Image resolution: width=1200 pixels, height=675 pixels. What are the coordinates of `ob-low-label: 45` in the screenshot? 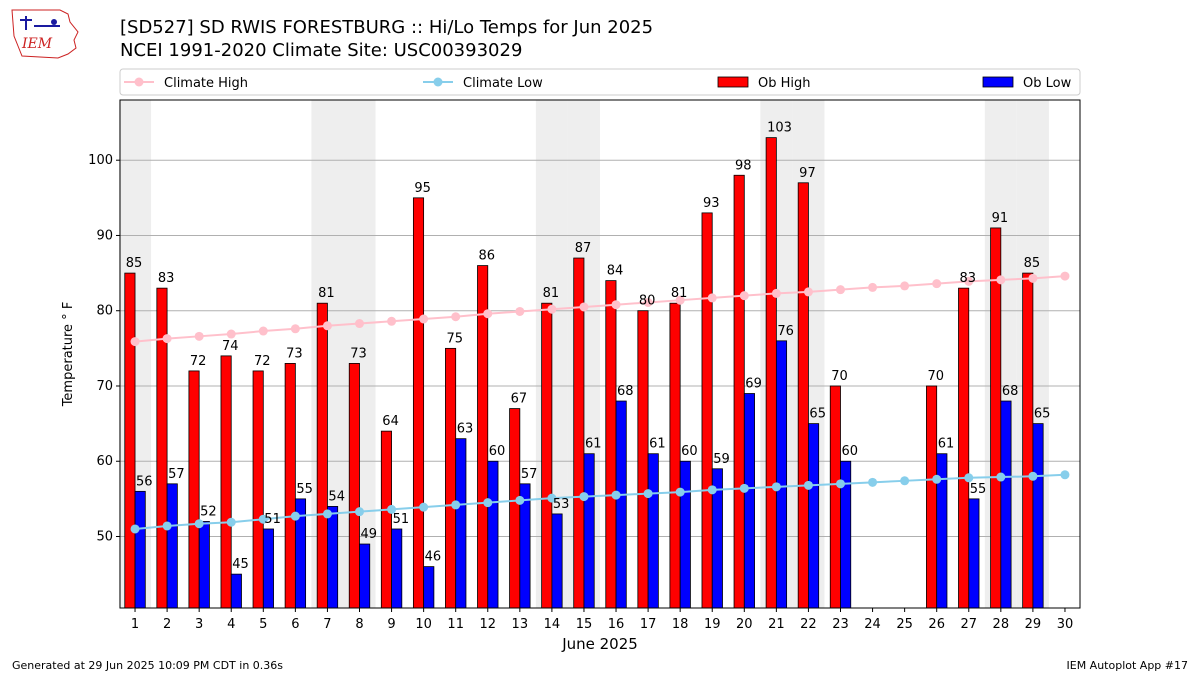 It's located at (240, 564).